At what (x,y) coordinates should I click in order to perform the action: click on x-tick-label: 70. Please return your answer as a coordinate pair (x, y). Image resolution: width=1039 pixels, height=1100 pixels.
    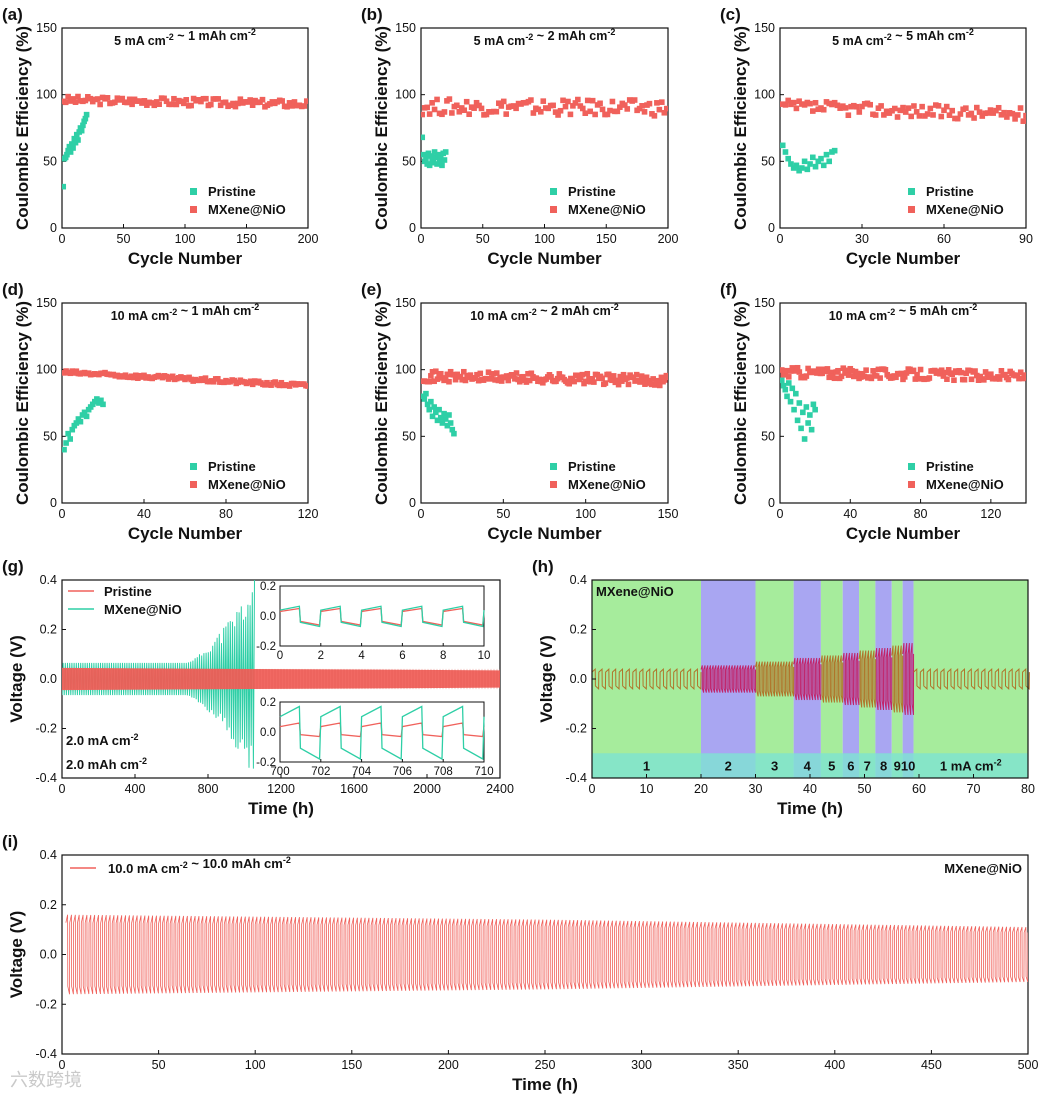
    Looking at the image, I should click on (974, 789).